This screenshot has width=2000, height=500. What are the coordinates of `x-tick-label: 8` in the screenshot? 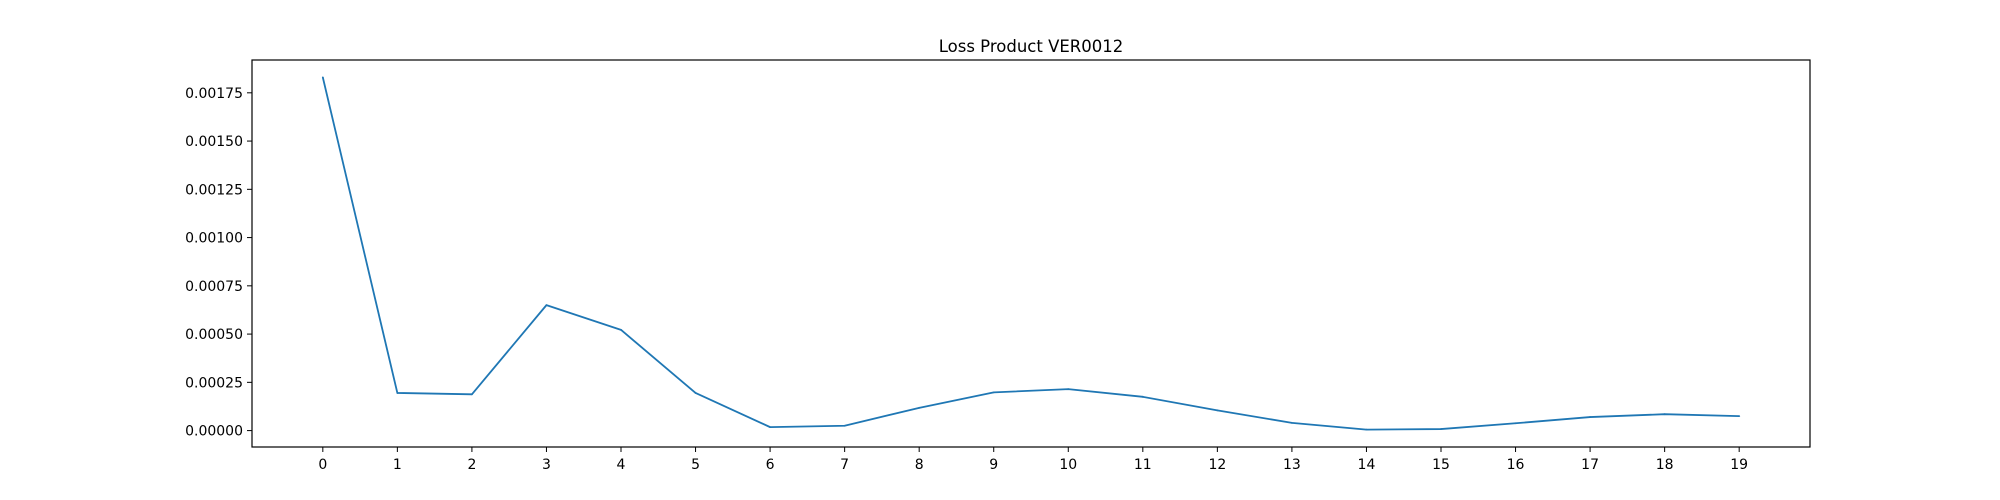 It's located at (919, 465).